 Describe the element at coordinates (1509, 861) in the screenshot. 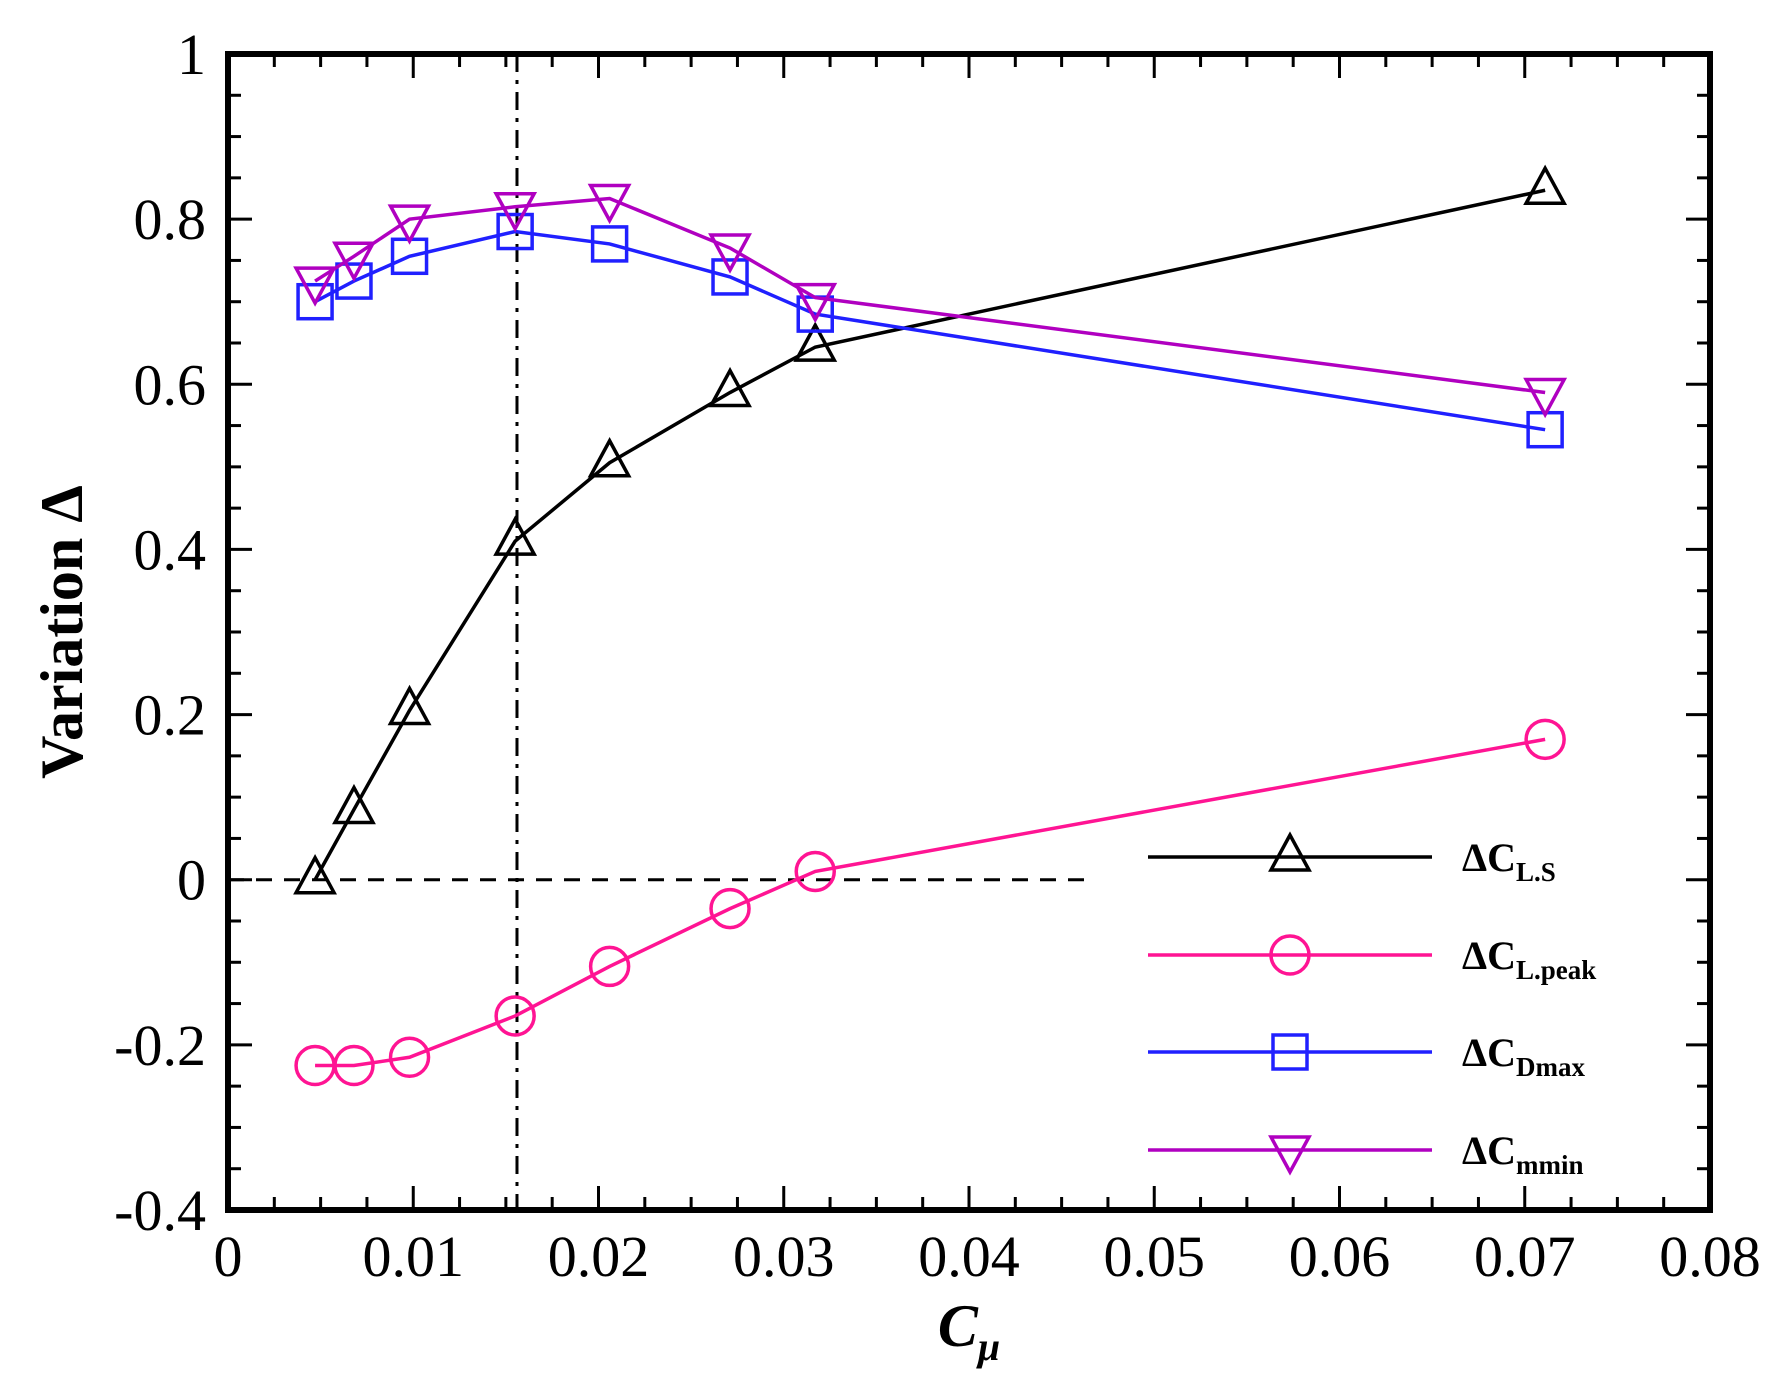

I see `legend-label-l-s: ΔCL.S` at that location.